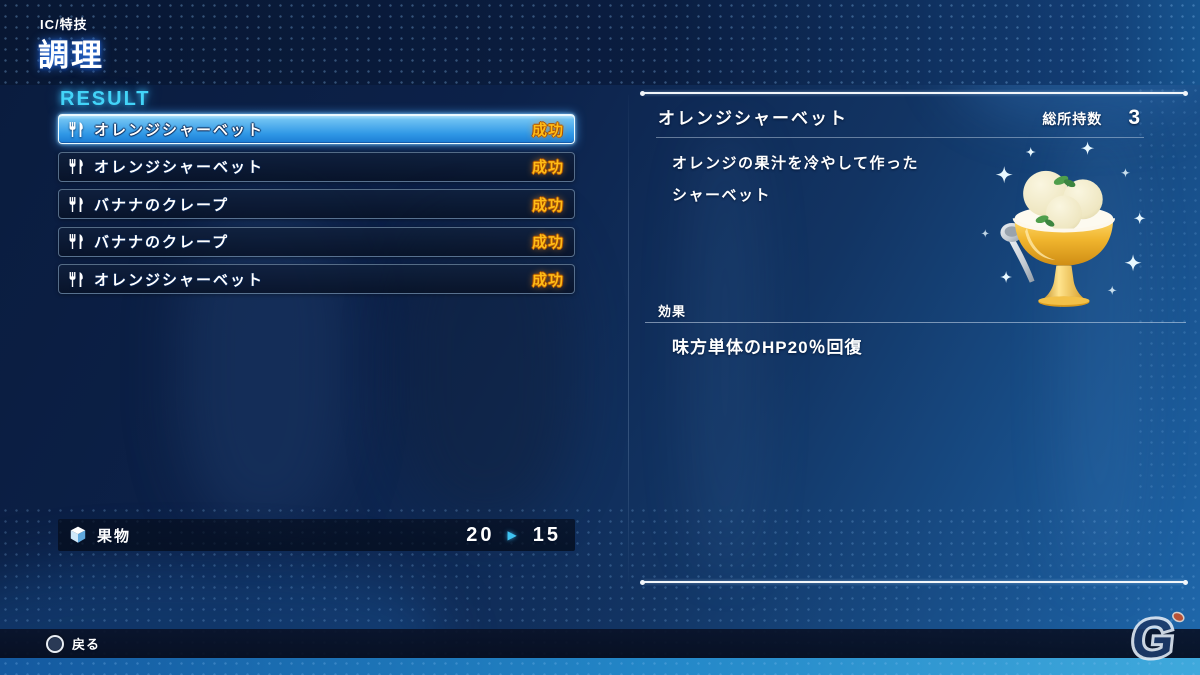 Image resolution: width=1200 pixels, height=675 pixels. I want to click on back-button: 戻る, so click(73, 643).